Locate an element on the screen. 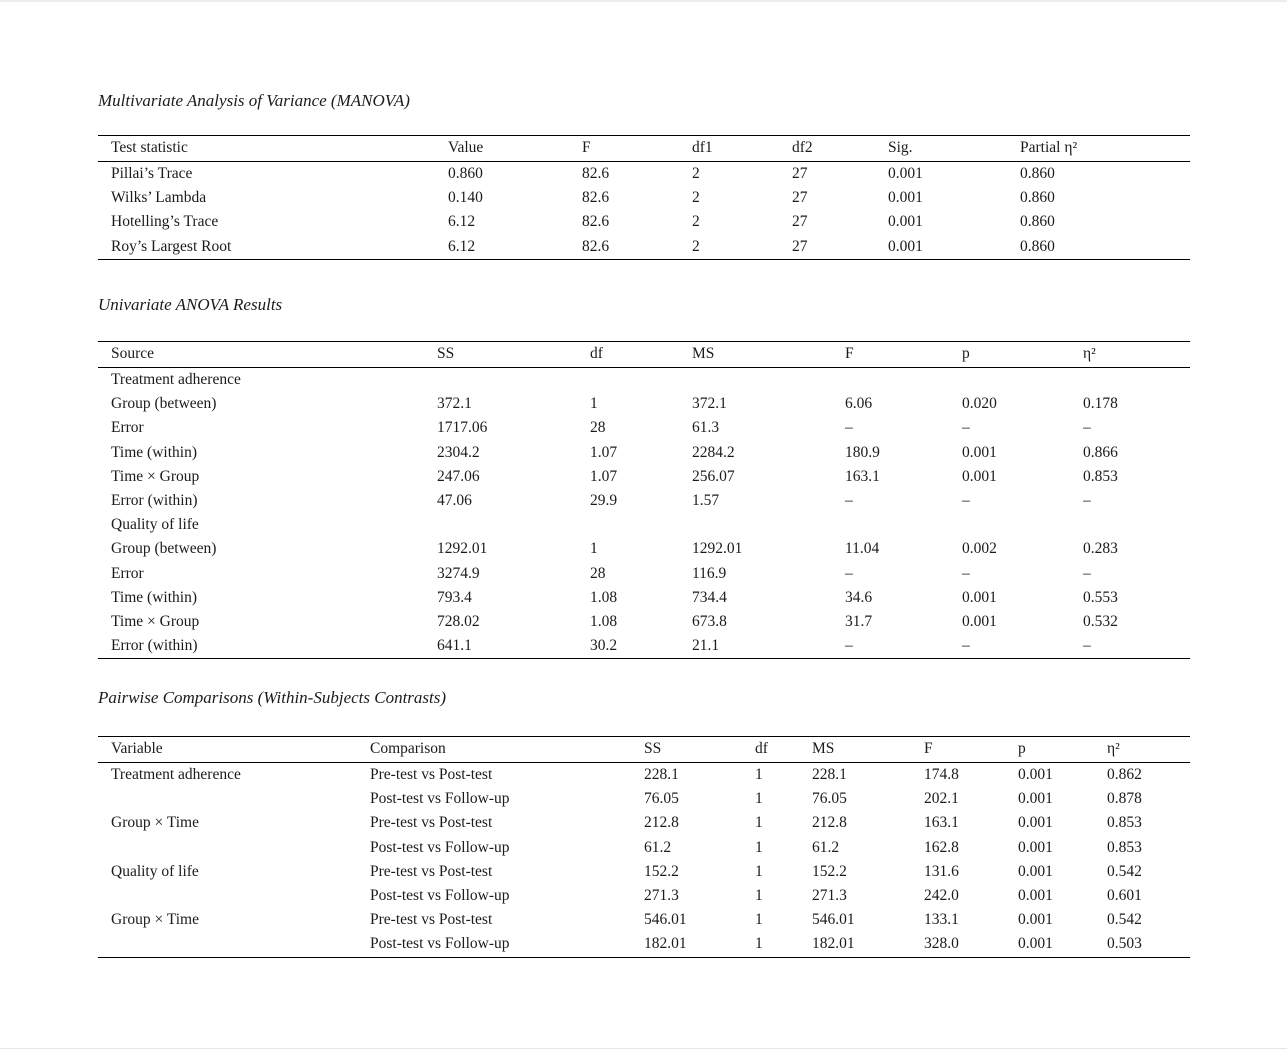 This screenshot has height=1052, width=1287. table-cell: Roy’s Largest Root is located at coordinates (171, 246).